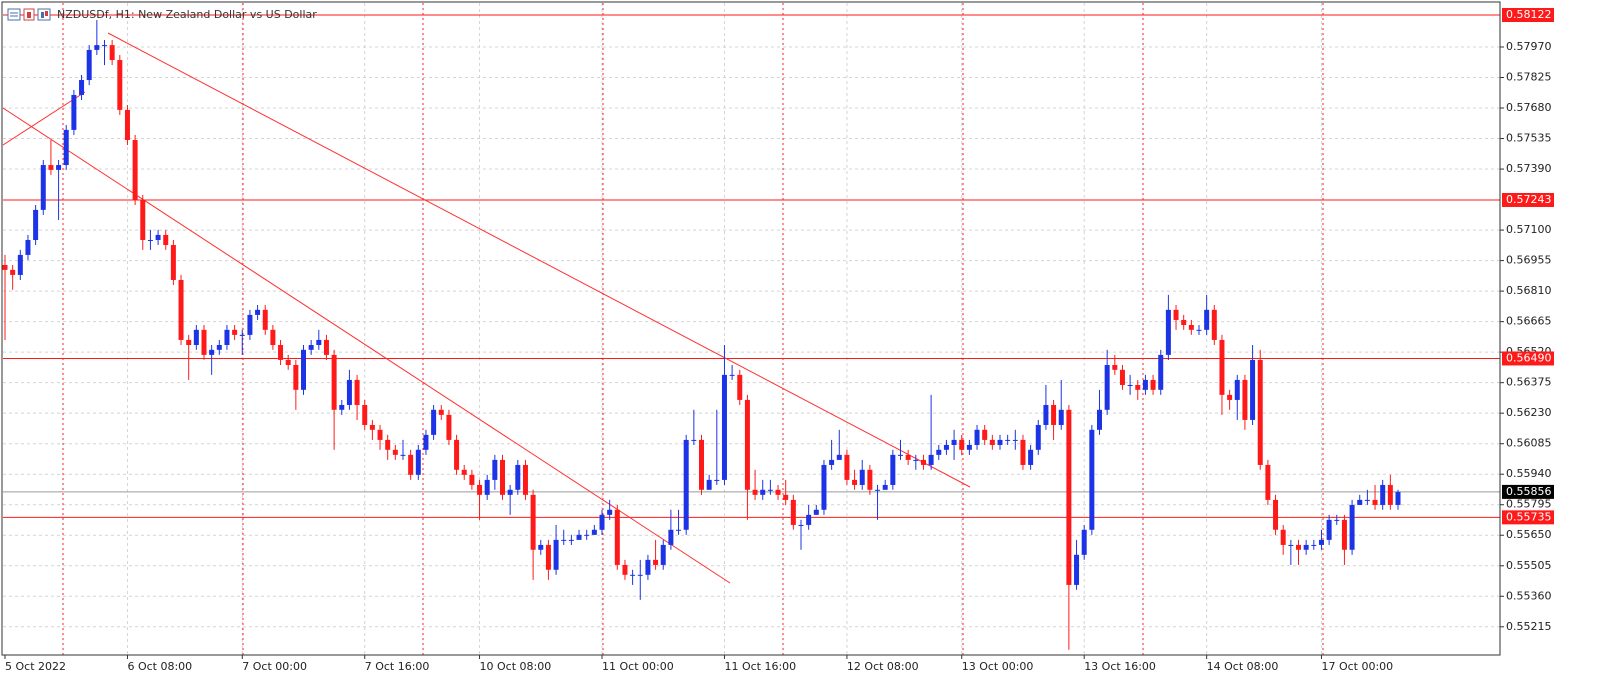 This screenshot has height=694, width=1600. I want to click on y-tick-label: 0.55360, so click(1529, 595).